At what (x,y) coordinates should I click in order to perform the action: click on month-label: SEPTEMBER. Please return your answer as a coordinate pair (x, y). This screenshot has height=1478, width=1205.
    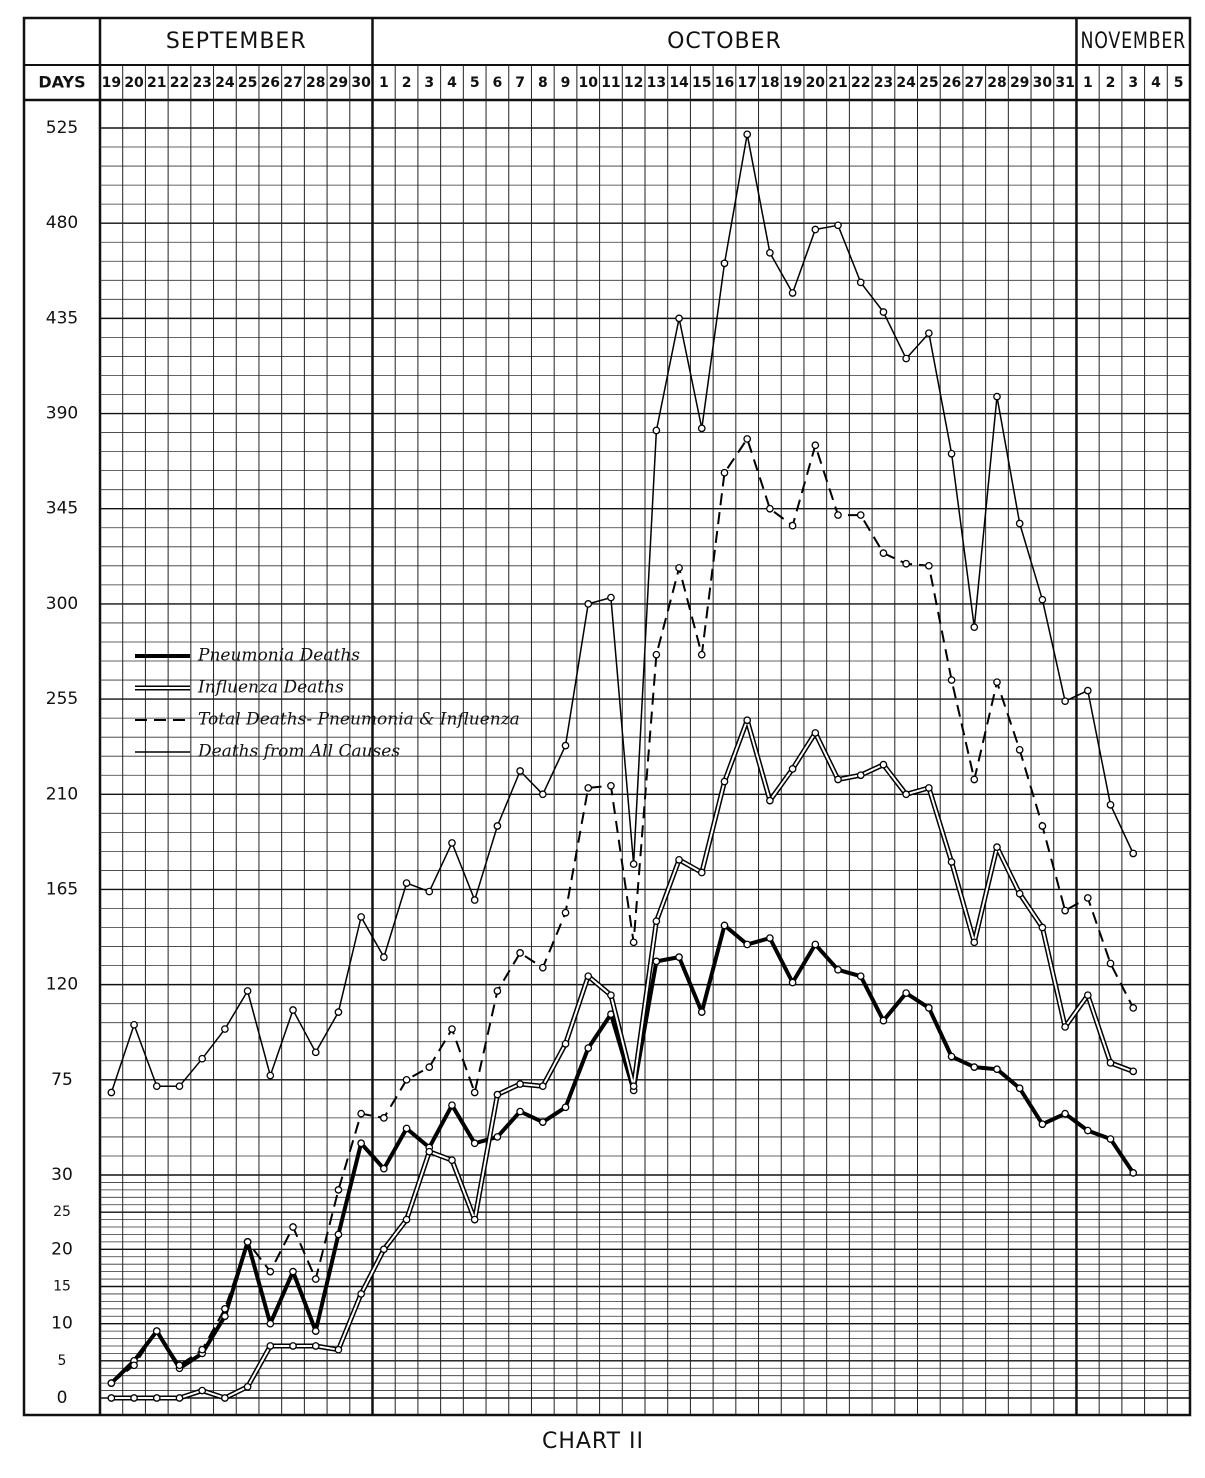
    Looking at the image, I should click on (236, 41).